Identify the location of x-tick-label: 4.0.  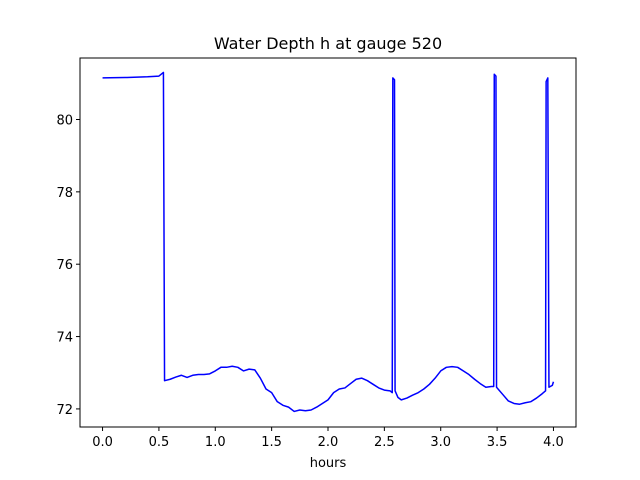
(553, 442).